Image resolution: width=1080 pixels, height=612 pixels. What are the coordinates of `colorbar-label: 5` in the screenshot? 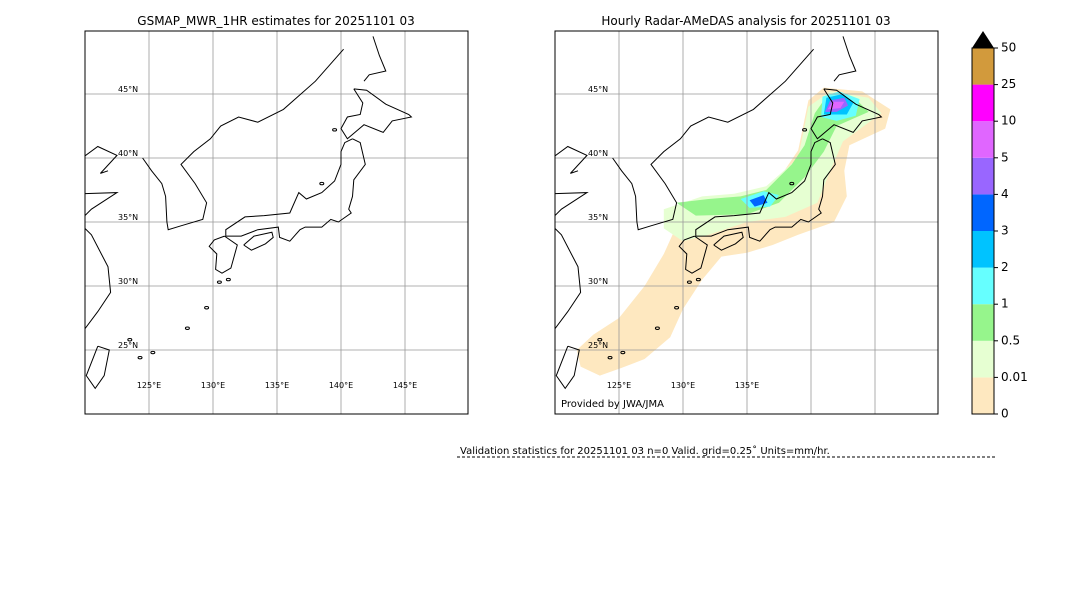 It's located at (1005, 157).